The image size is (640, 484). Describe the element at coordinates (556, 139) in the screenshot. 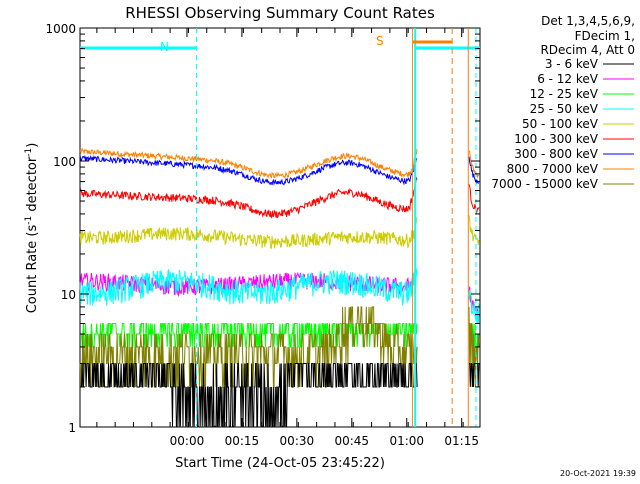

I see `legend-label-5: 100 - 300 keV` at that location.